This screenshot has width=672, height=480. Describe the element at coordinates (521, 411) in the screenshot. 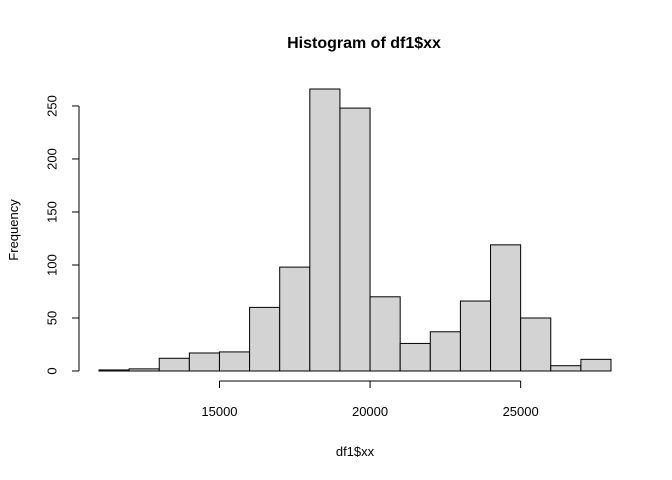

I see `x-tick-label: 25000` at that location.